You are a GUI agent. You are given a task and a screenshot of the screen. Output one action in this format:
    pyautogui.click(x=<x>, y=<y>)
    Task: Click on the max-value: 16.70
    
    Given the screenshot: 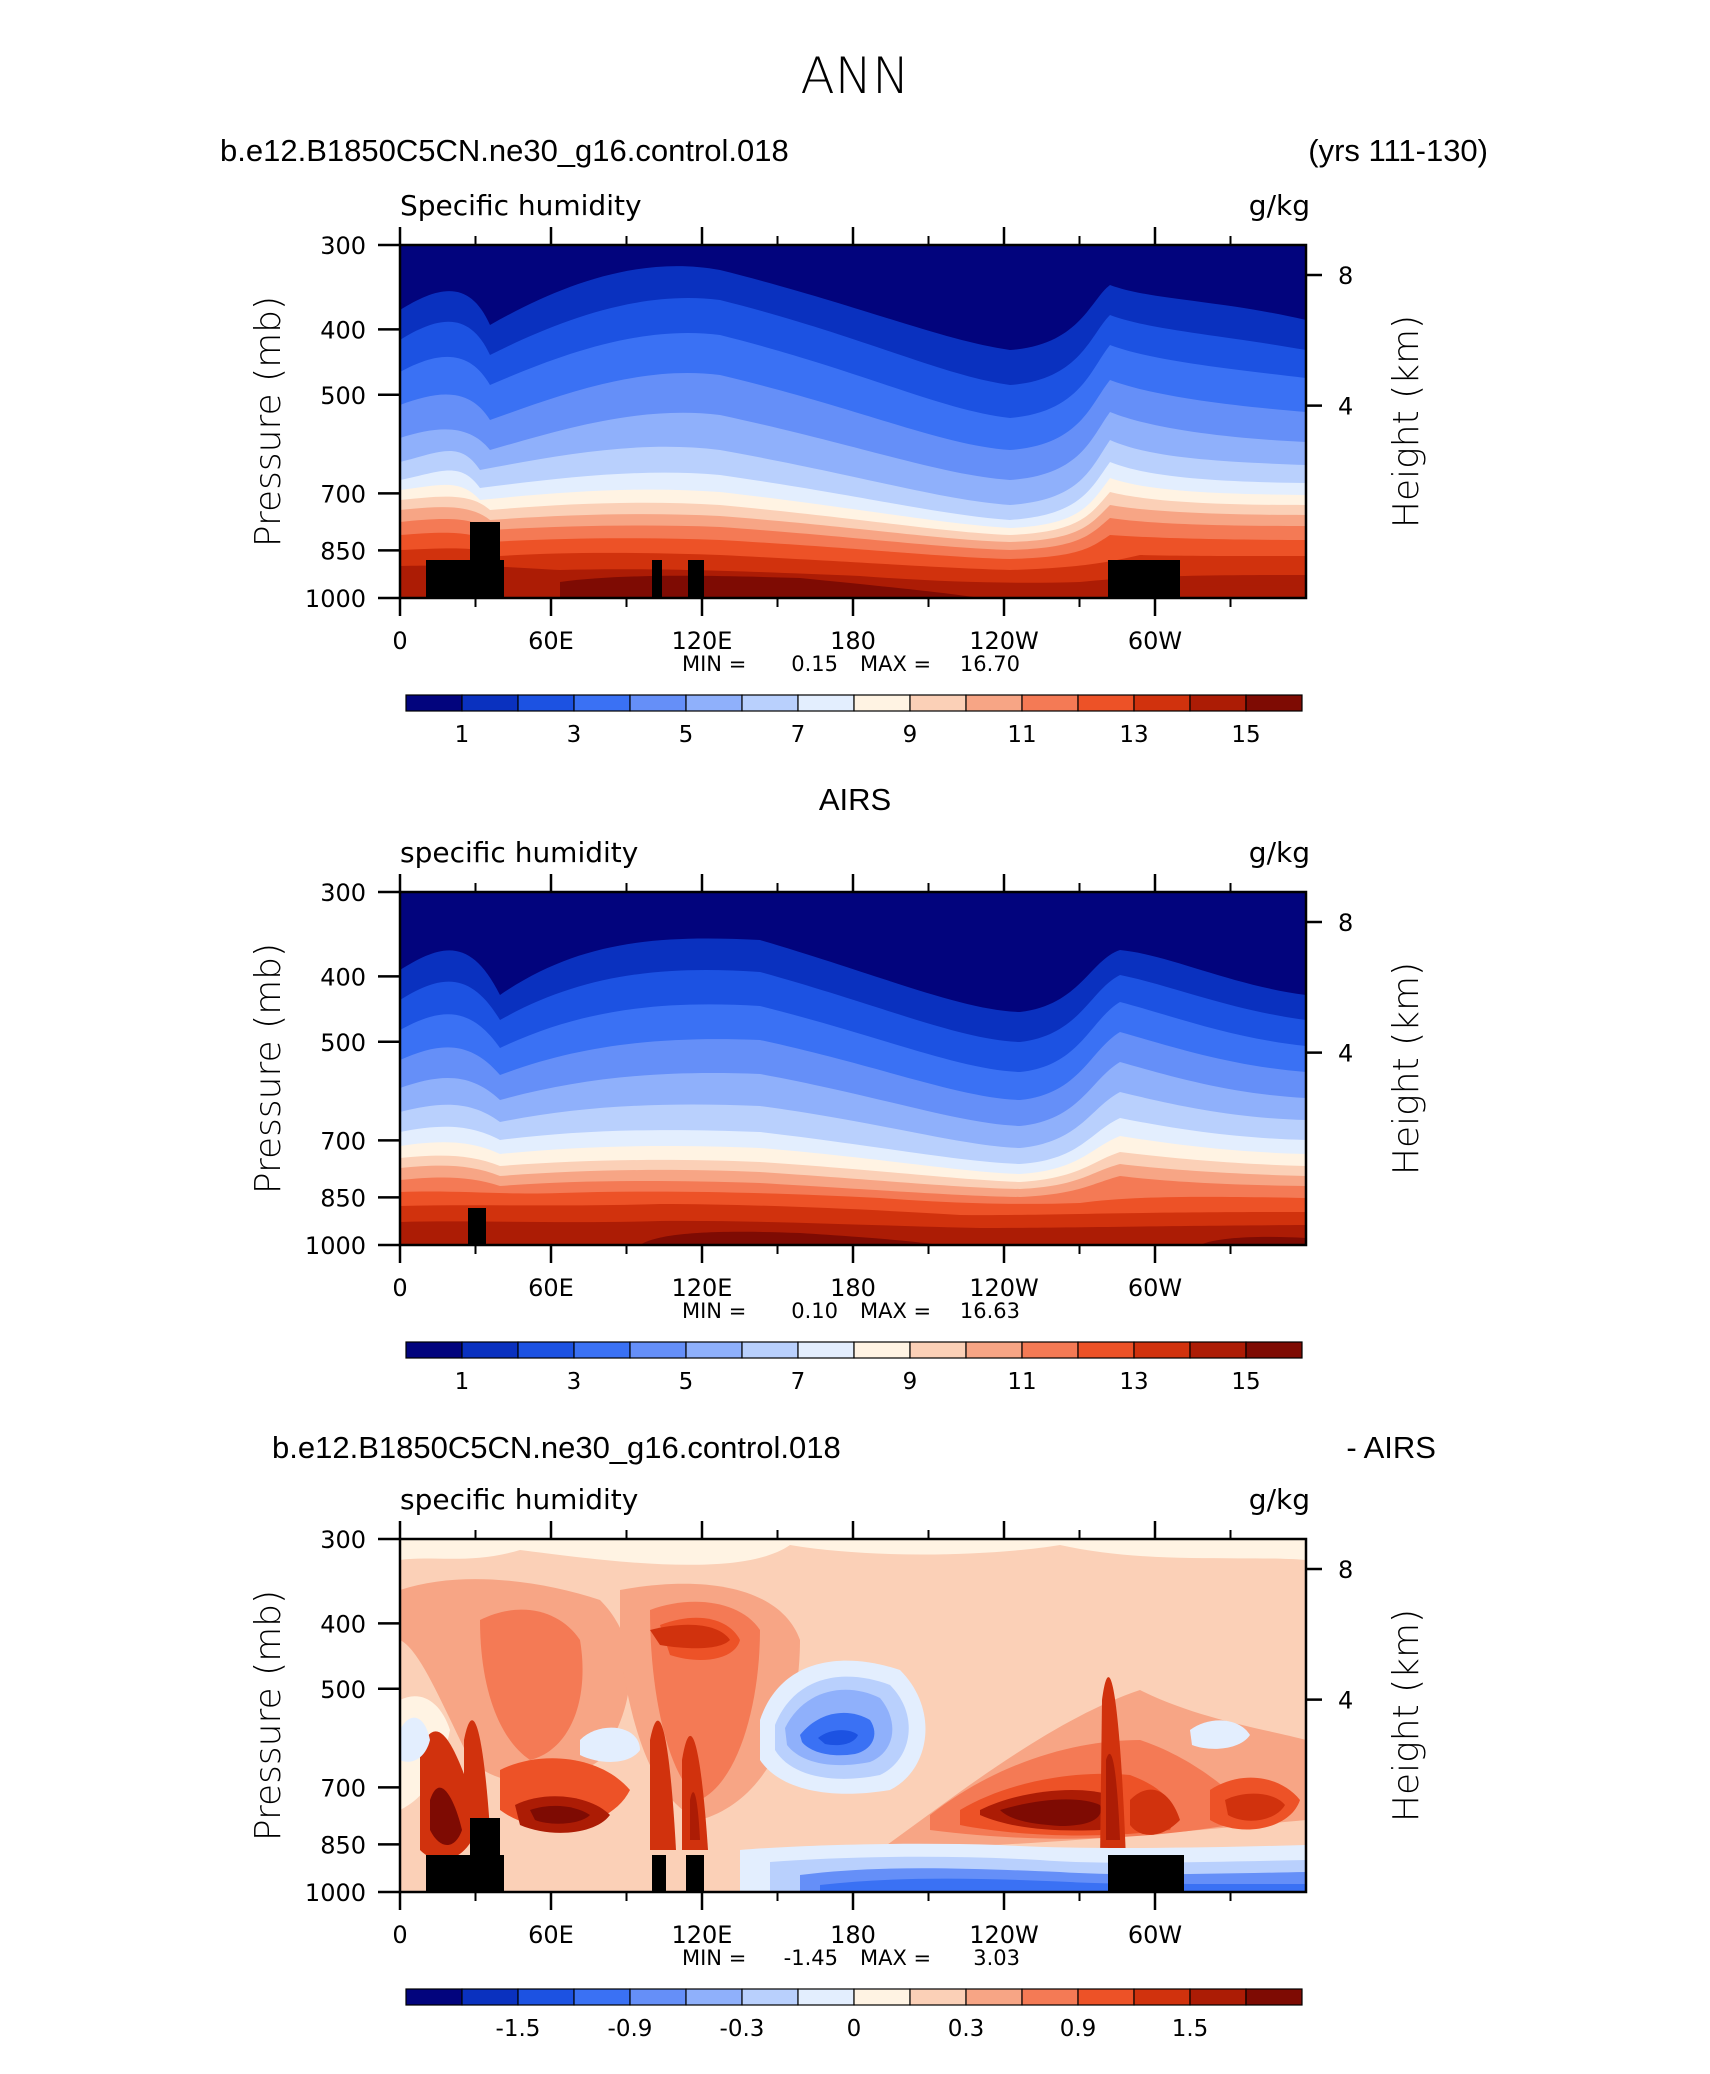 What is the action you would take?
    pyautogui.click(x=990, y=664)
    